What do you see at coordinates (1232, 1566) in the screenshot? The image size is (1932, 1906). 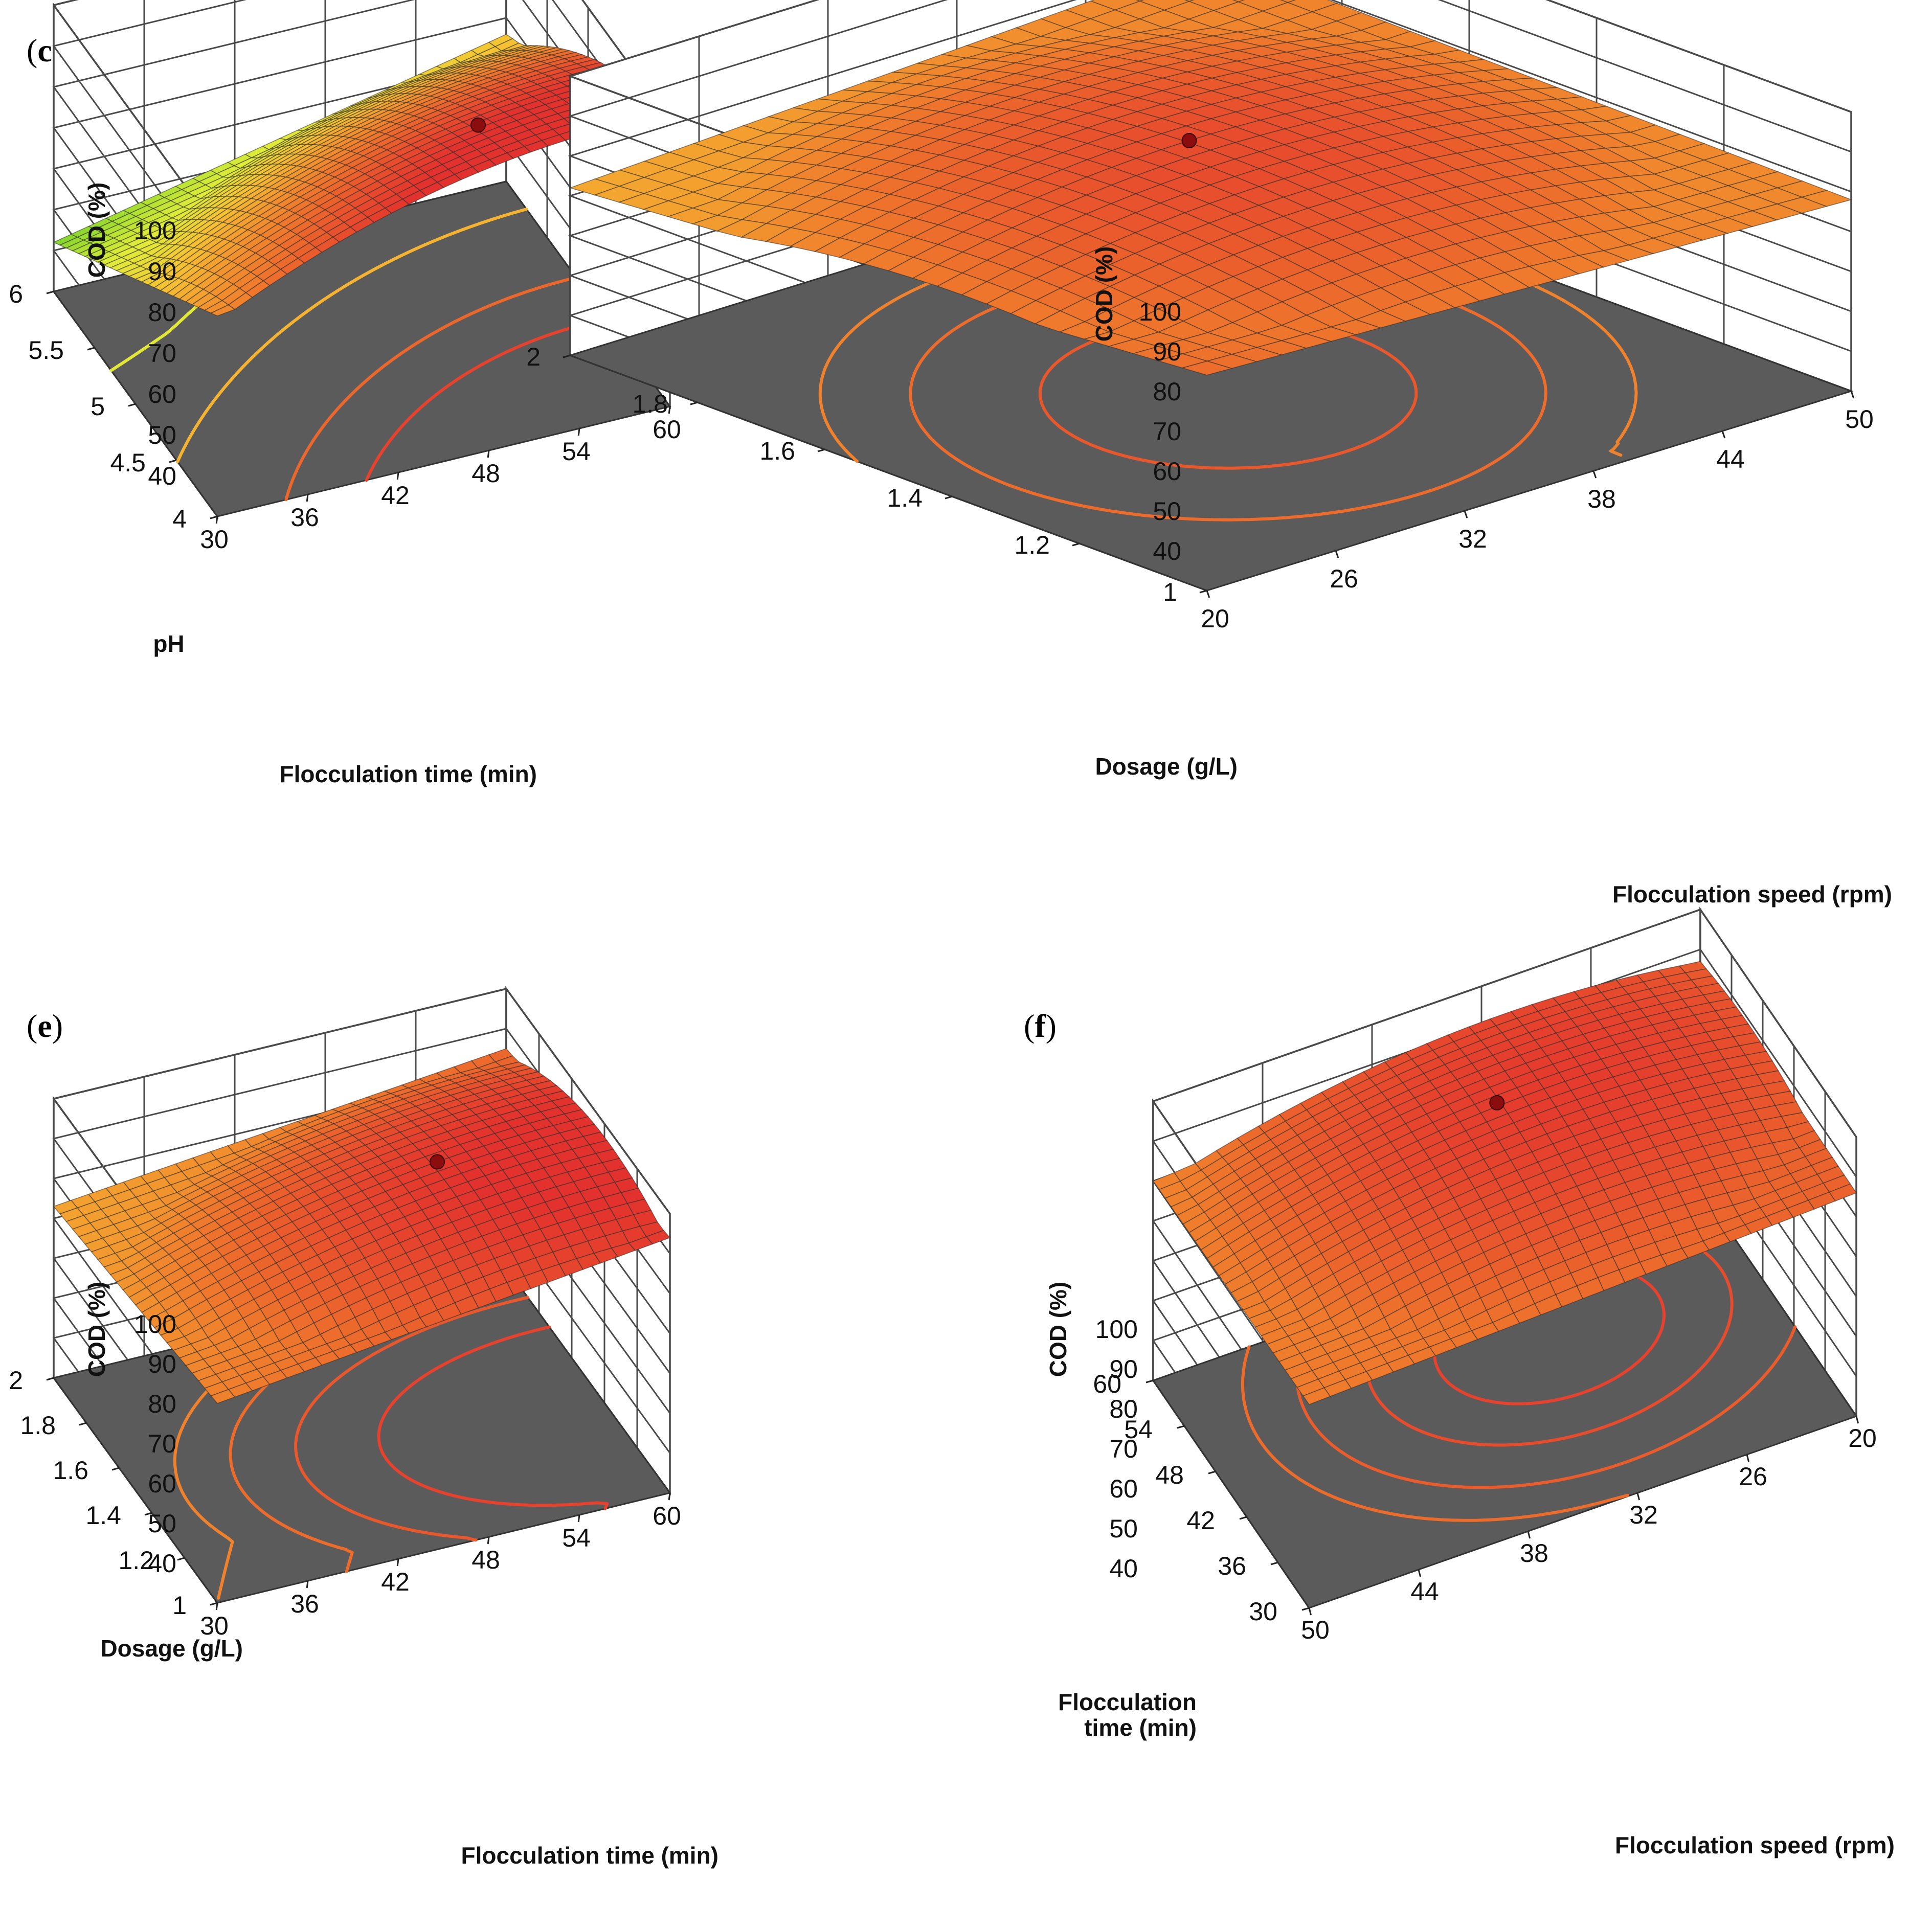 I see `y-tick-label: 36` at bounding box center [1232, 1566].